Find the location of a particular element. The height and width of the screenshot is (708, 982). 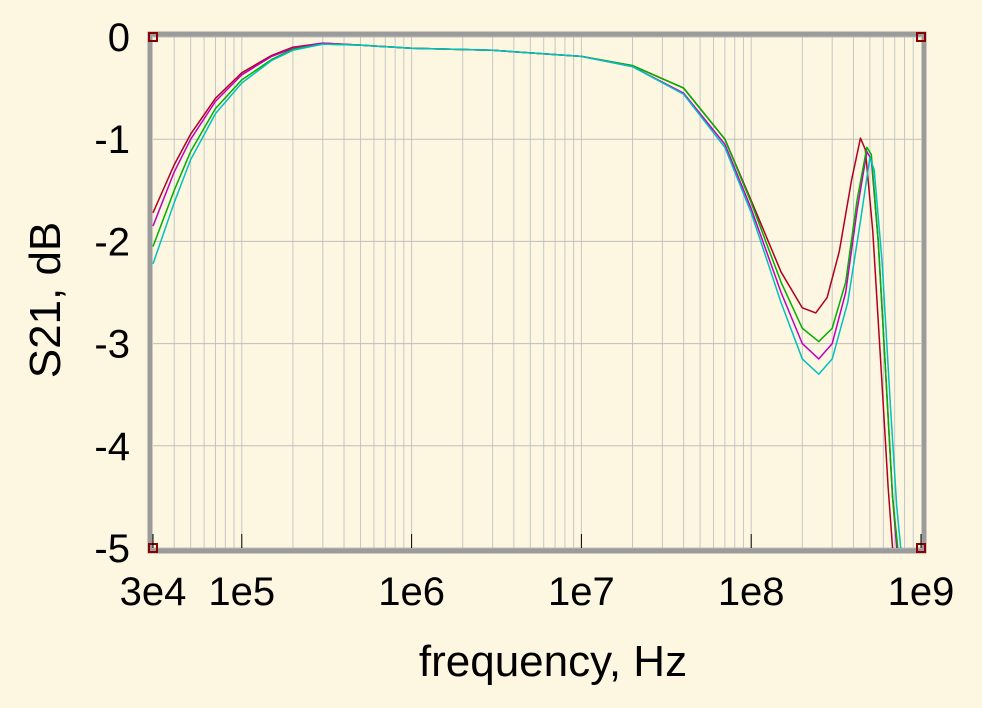

x-tick-label: 1e5 is located at coordinates (241, 592).